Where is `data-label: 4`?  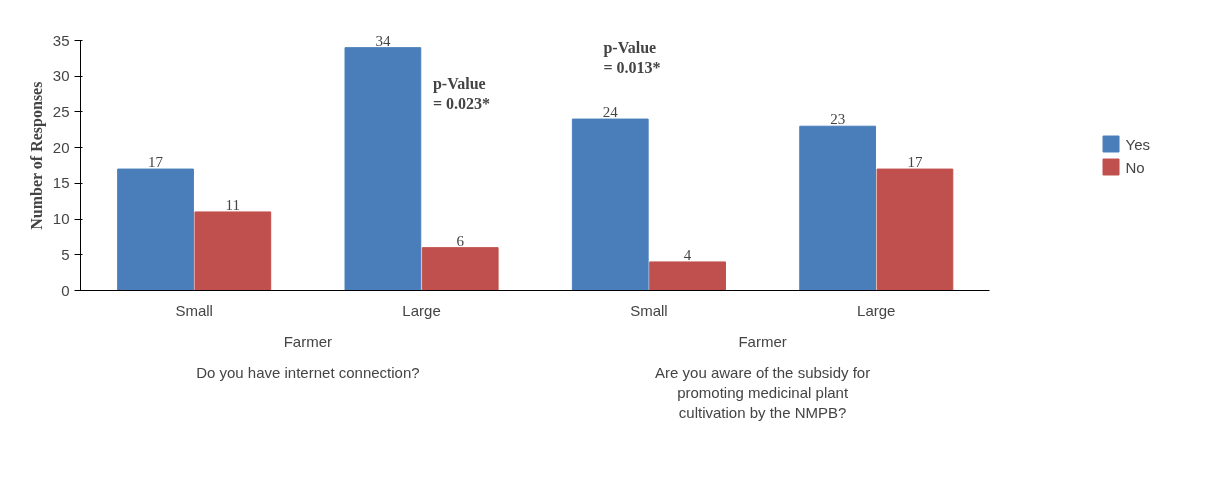 data-label: 4 is located at coordinates (687, 254).